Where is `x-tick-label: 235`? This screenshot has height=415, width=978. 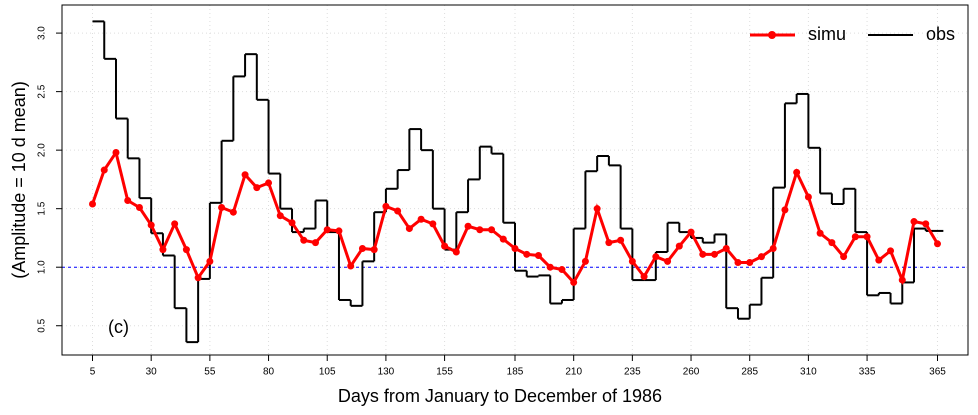 x-tick-label: 235 is located at coordinates (632, 372).